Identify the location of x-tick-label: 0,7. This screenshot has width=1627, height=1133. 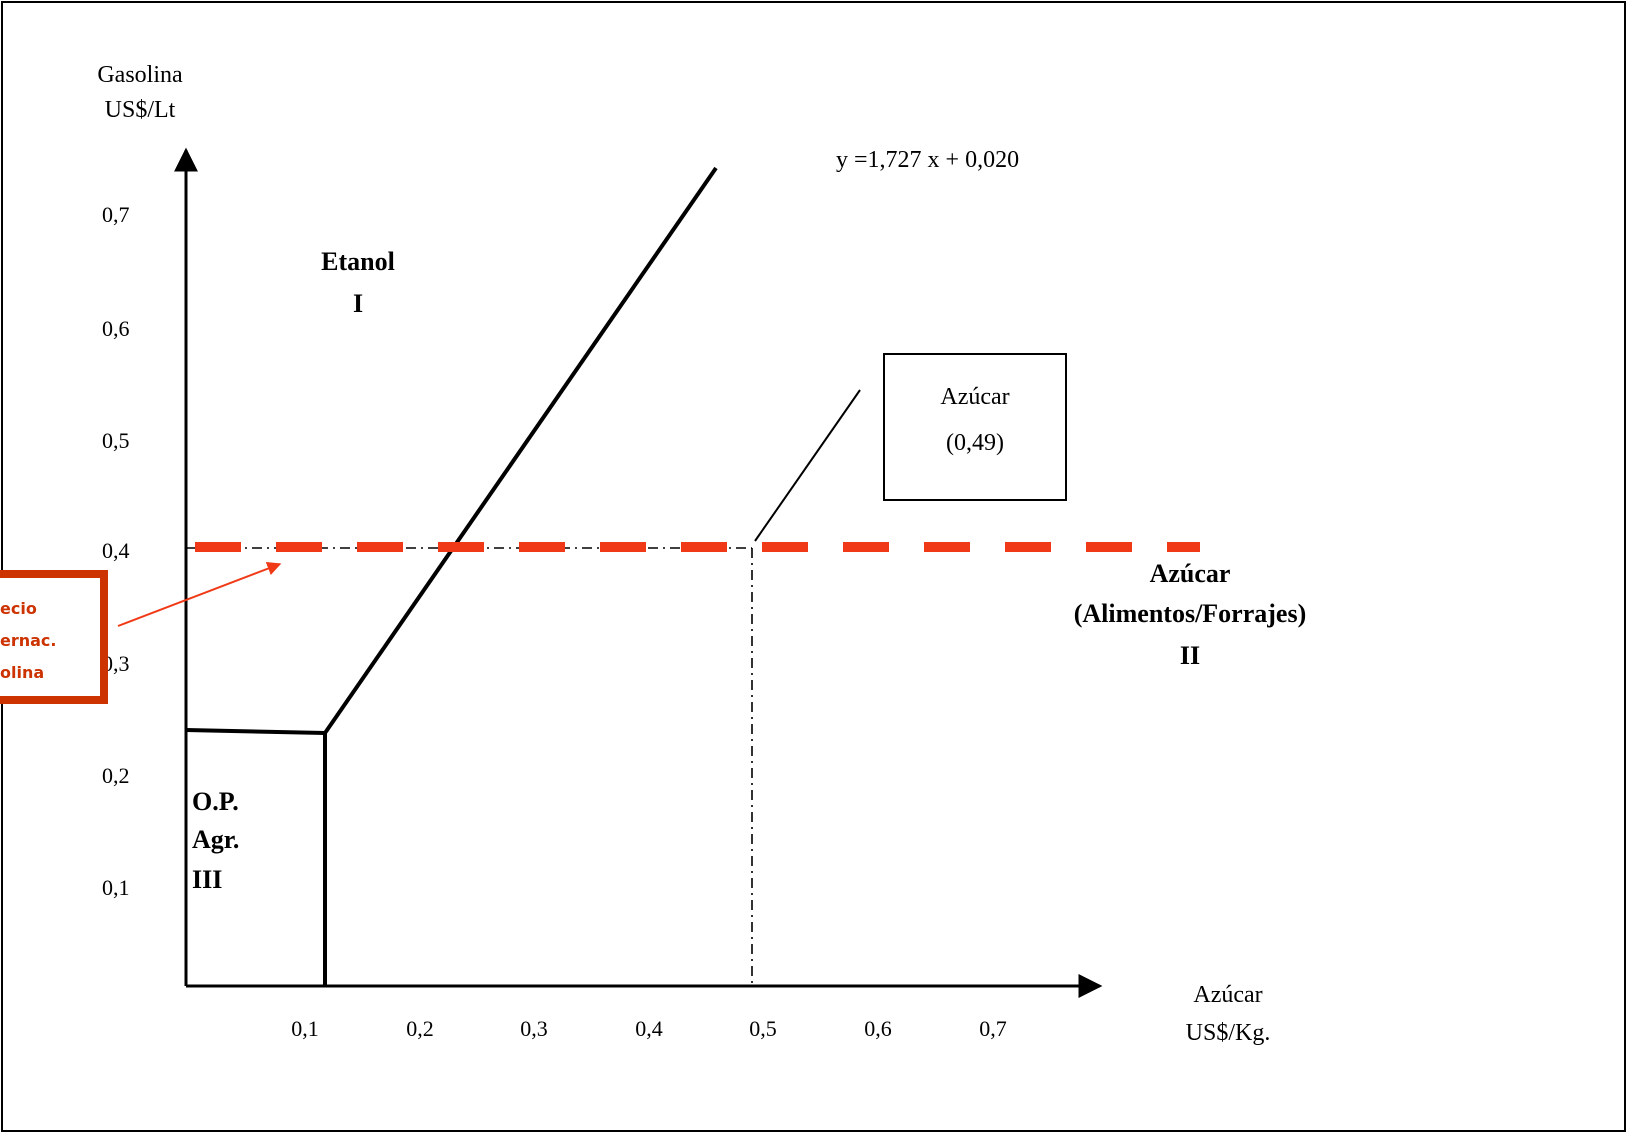
(993, 1028).